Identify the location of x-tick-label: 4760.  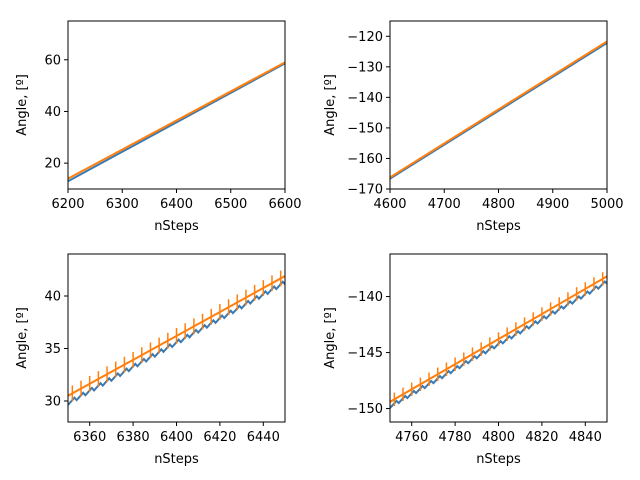
(411, 437).